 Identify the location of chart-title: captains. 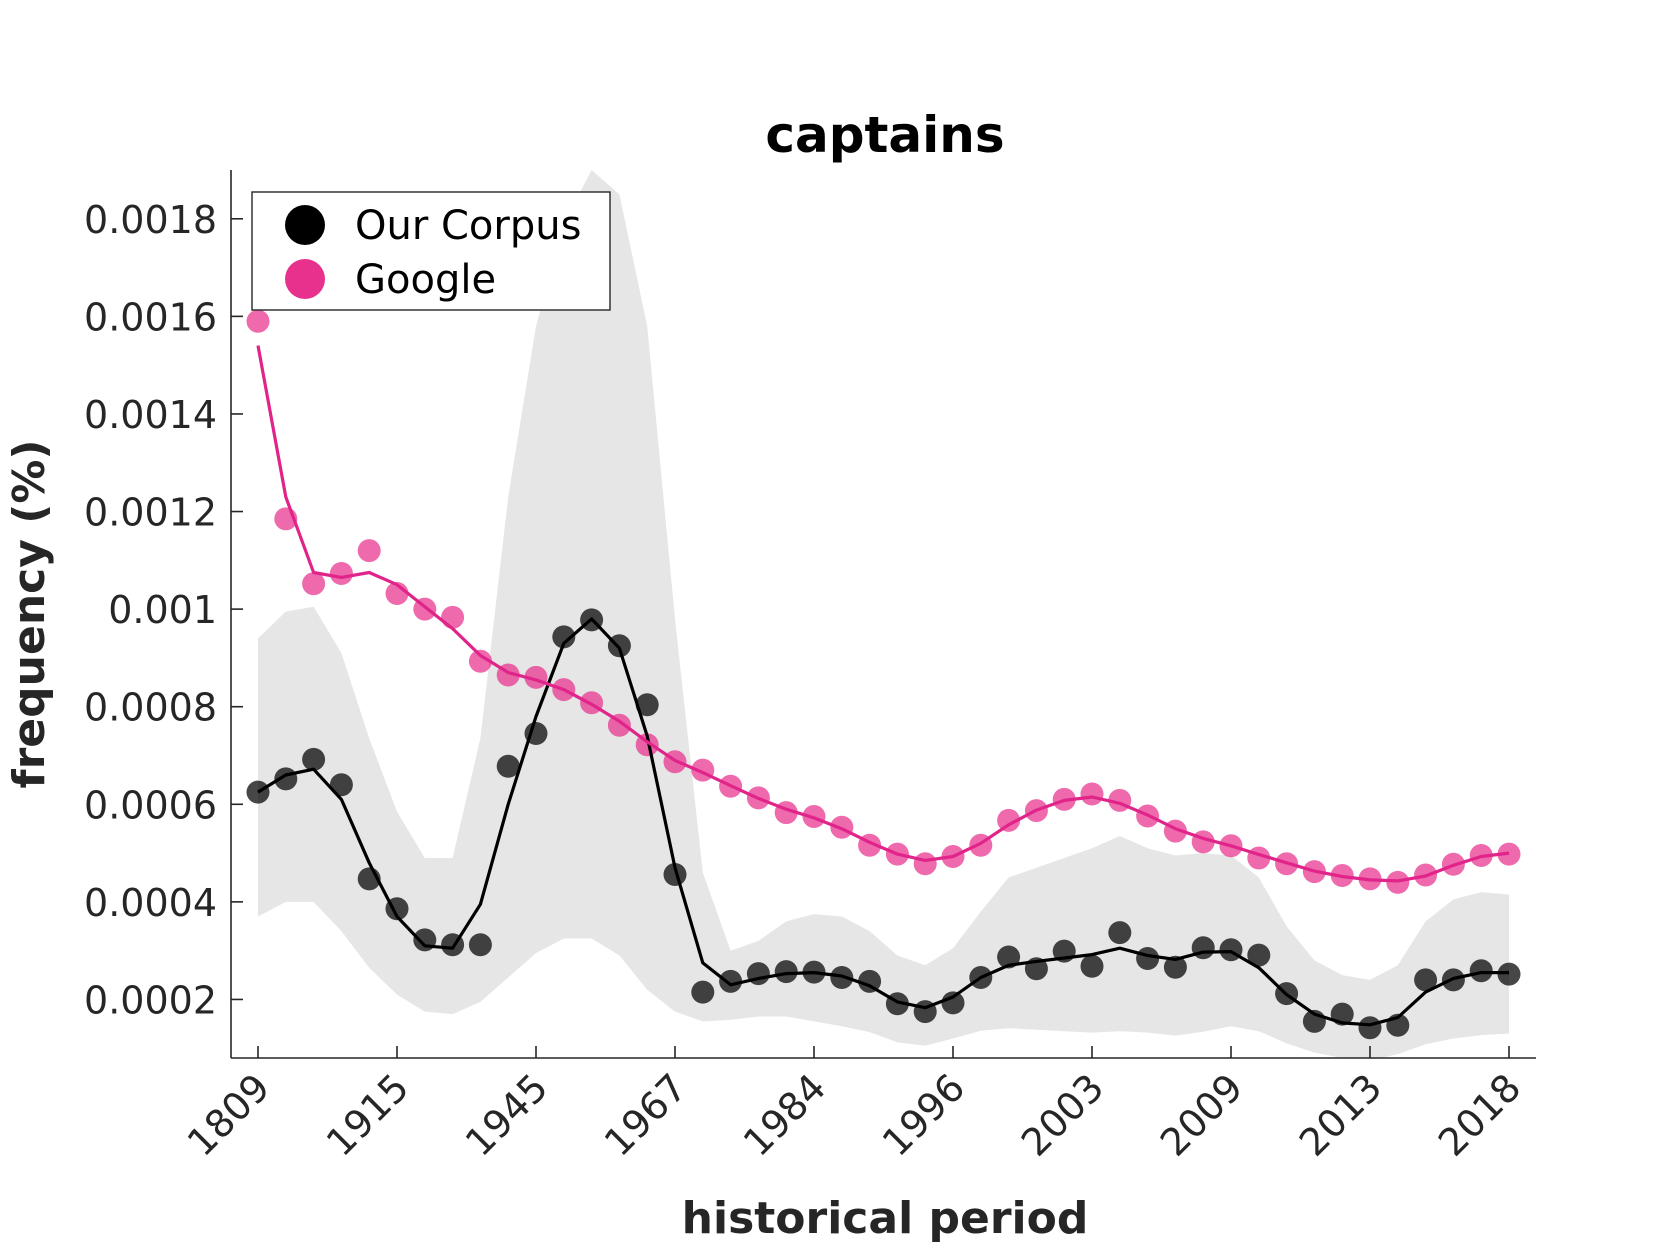
(884, 135).